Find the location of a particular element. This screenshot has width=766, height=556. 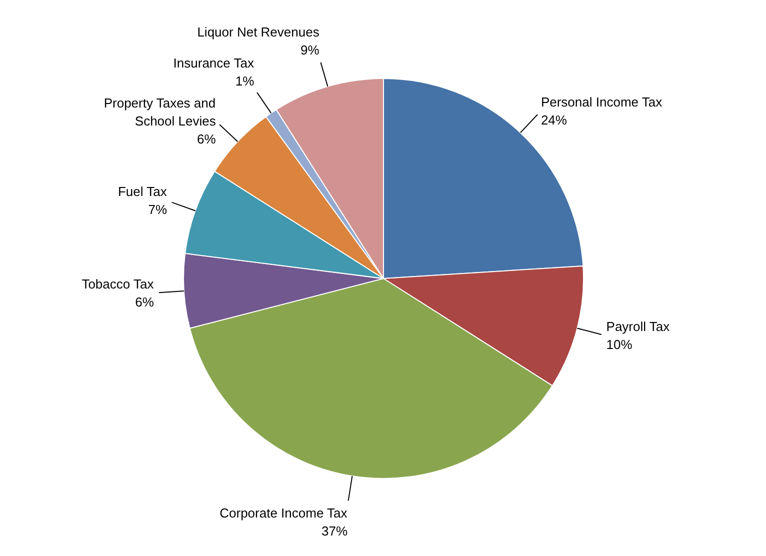

slice-label: Tobacco Tax is located at coordinates (118, 284).